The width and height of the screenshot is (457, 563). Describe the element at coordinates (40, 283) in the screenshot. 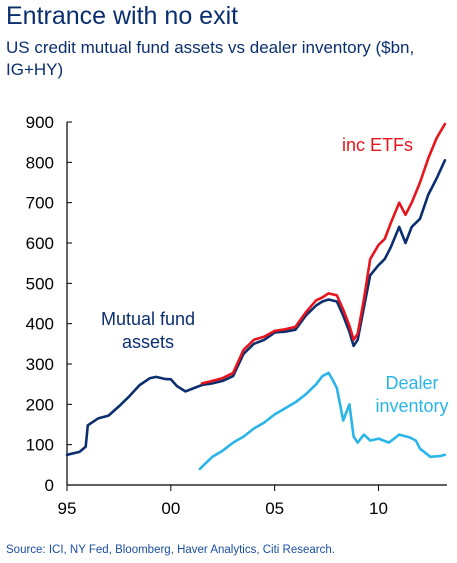

I see `y-tick-label: 500` at that location.